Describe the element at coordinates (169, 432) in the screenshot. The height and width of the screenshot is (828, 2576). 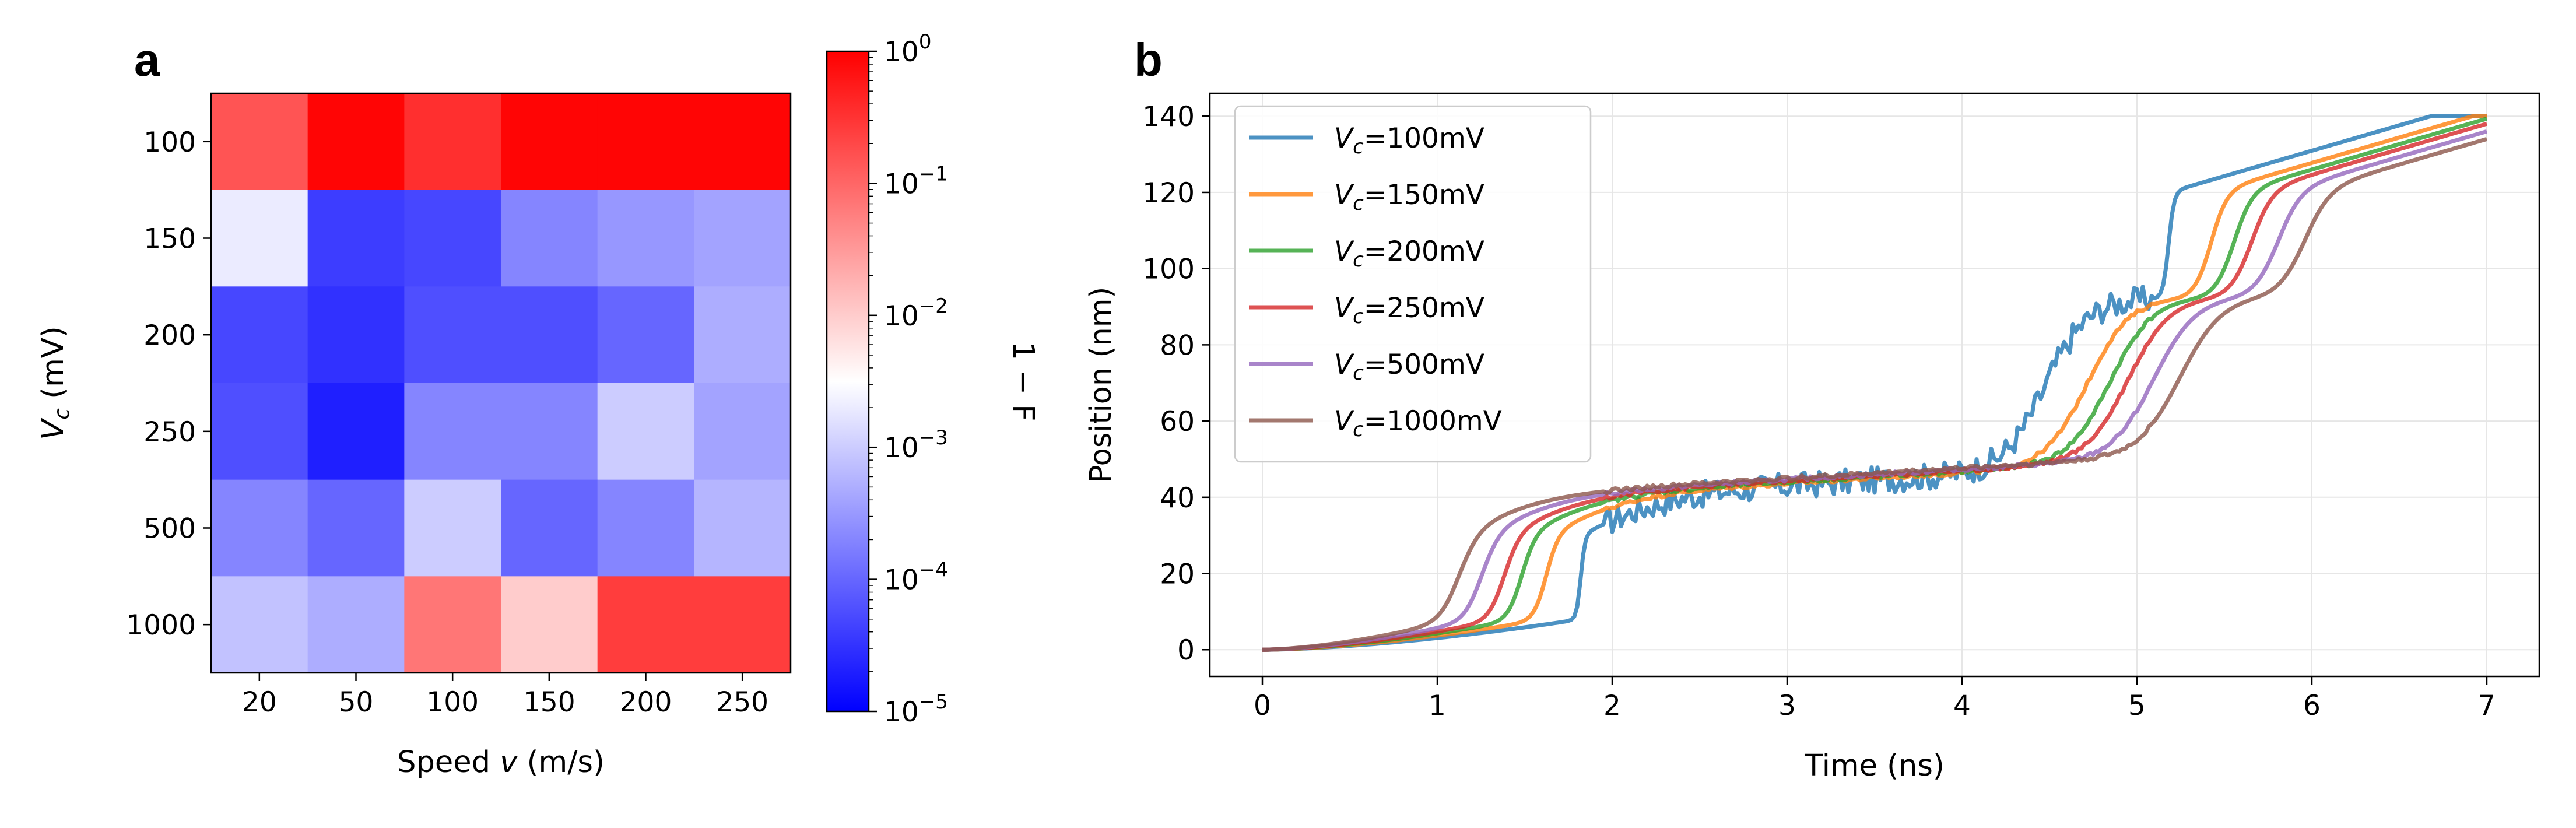
I see `y-tick-label: 250` at that location.